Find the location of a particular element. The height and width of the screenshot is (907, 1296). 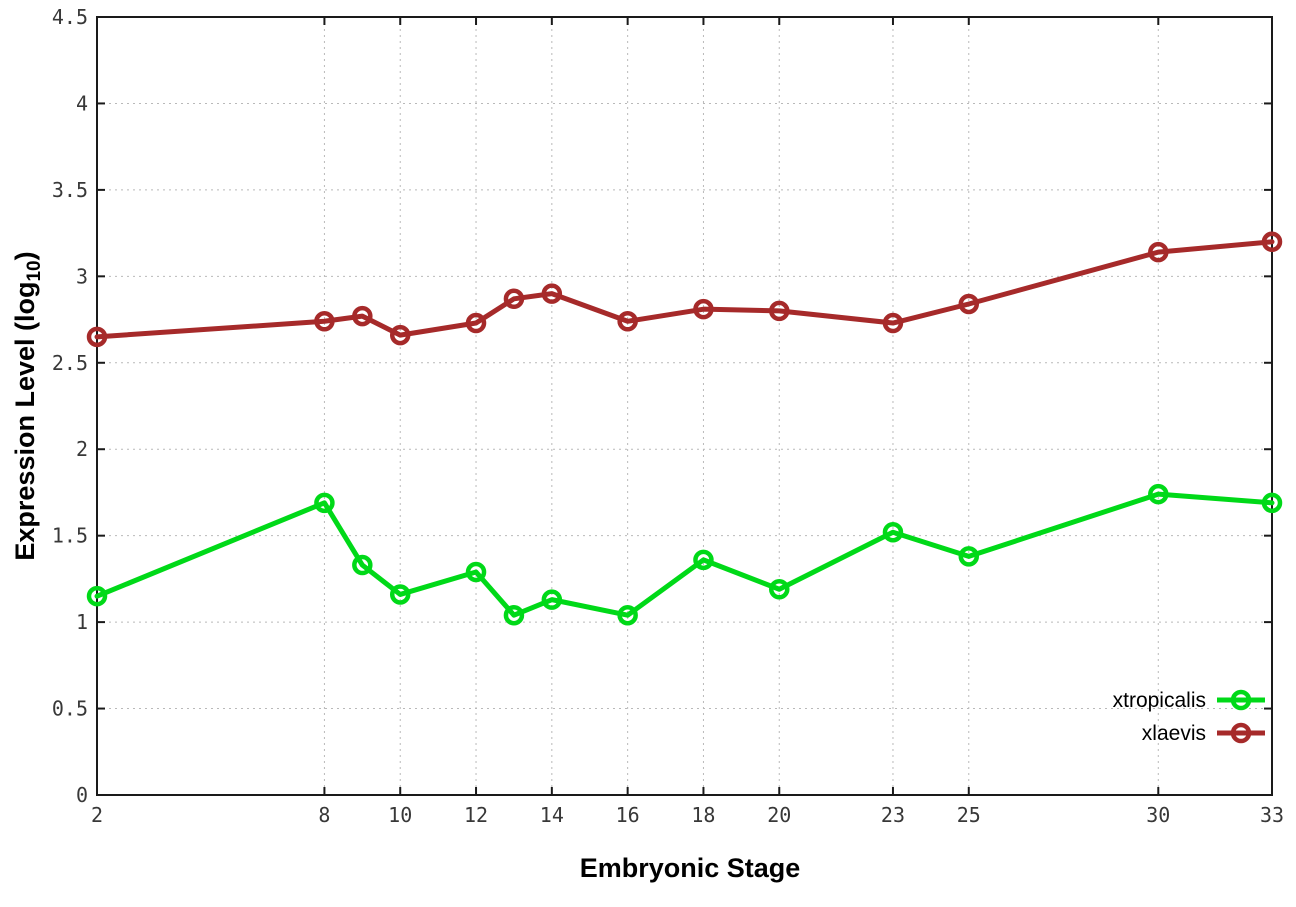

x-tick-label: 33 is located at coordinates (1272, 815).